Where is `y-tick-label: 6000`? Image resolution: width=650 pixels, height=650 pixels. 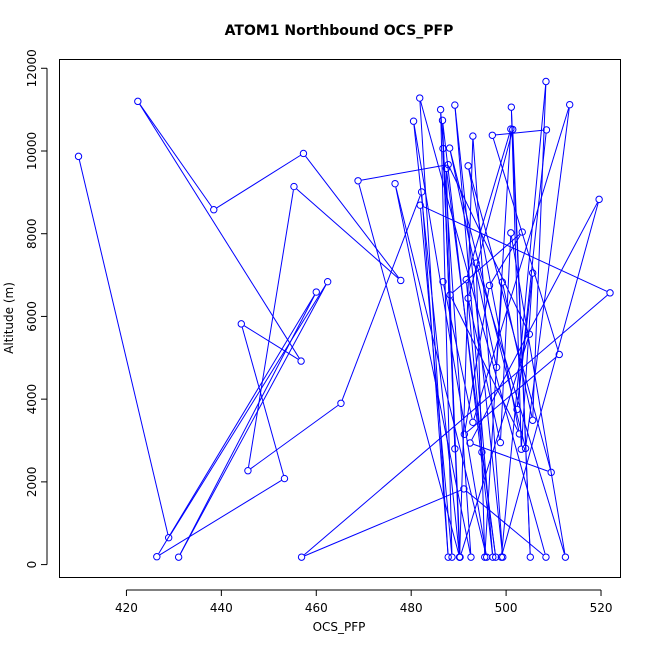
y-tick-label: 6000 is located at coordinates (32, 316).